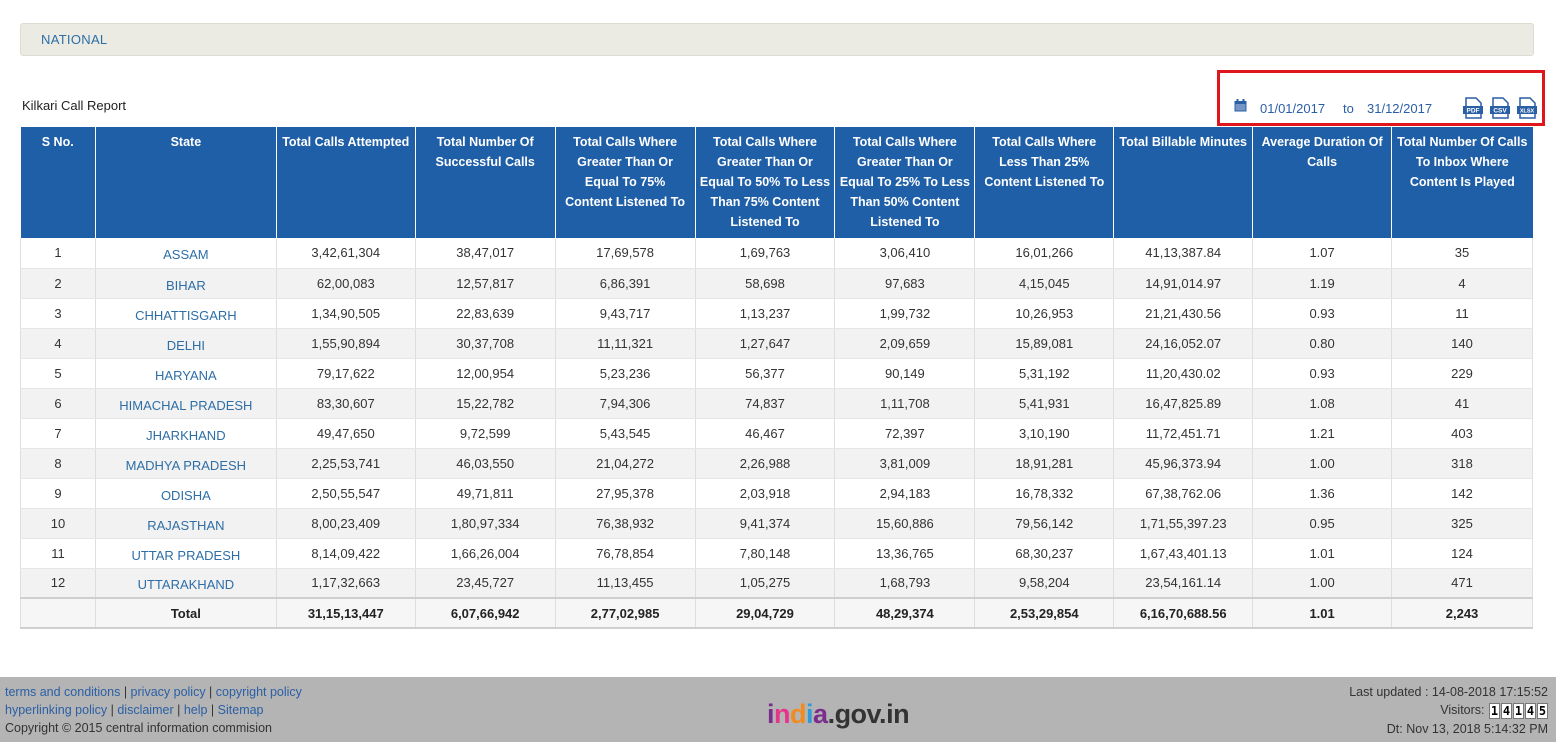 The height and width of the screenshot is (742, 1556). Describe the element at coordinates (1183, 182) in the screenshot. I see `column-header: Total Billable Minutes` at that location.